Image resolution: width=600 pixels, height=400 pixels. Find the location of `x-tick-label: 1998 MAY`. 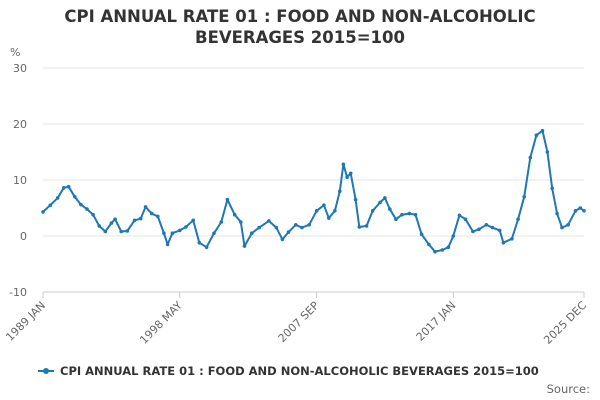

x-tick-label: 1998 MAY is located at coordinates (161, 323).